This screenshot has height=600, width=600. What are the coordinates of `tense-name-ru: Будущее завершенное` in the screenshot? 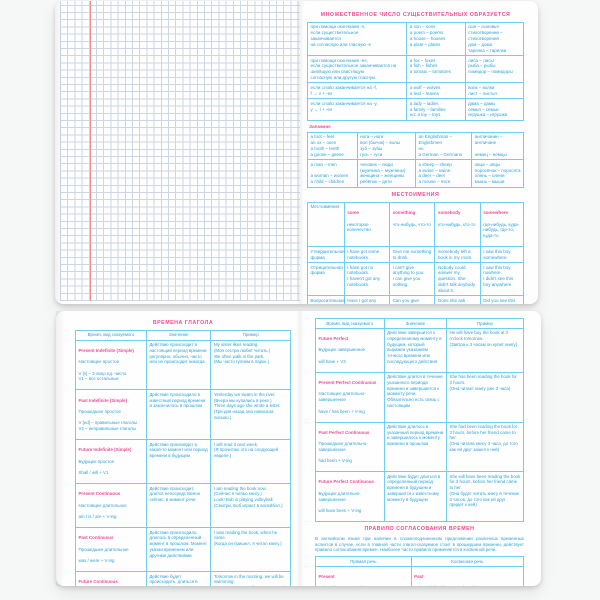 It's located at (342, 350).